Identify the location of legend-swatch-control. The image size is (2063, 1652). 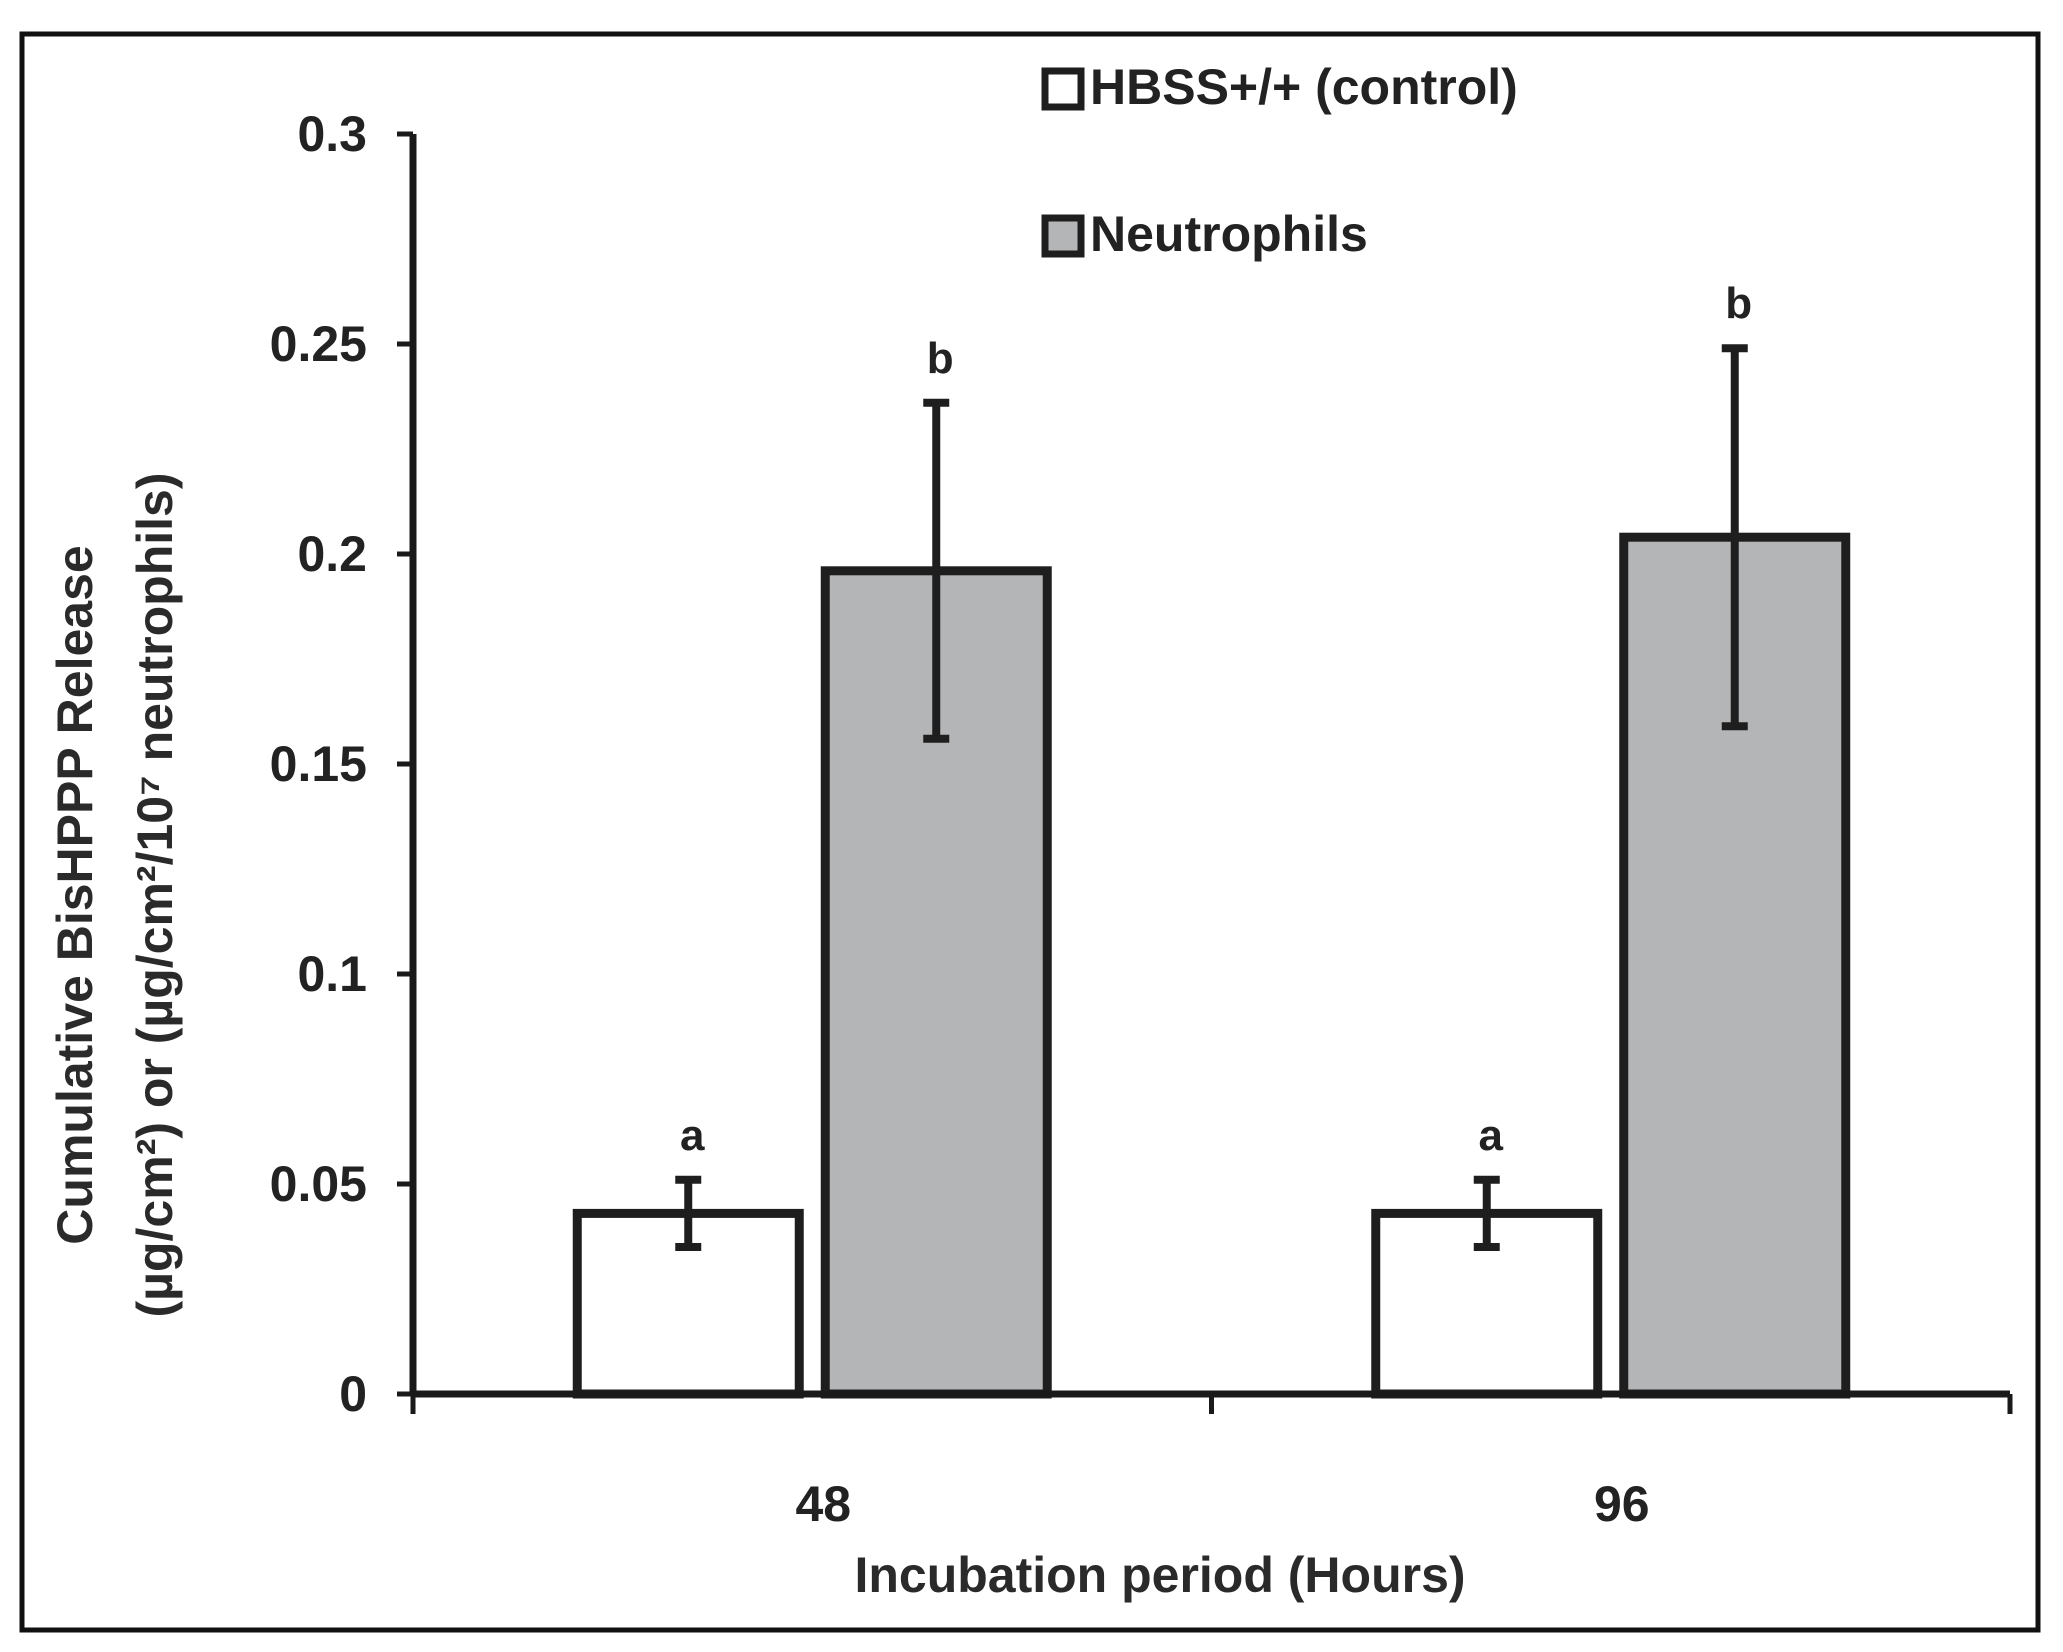
(1063, 89).